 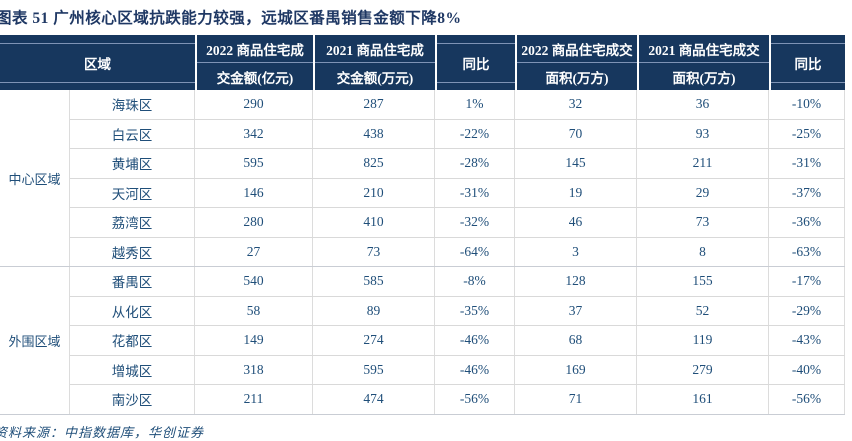 What do you see at coordinates (576, 222) in the screenshot?
I see `value-cell: 46` at bounding box center [576, 222].